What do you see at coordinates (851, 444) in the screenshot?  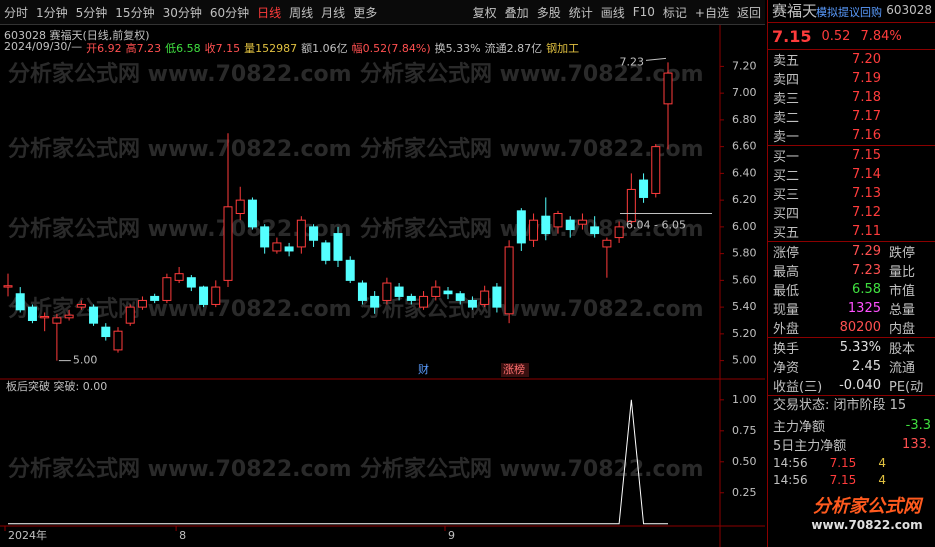 I see `flow-row: 5日主力净额 133.` at bounding box center [851, 444].